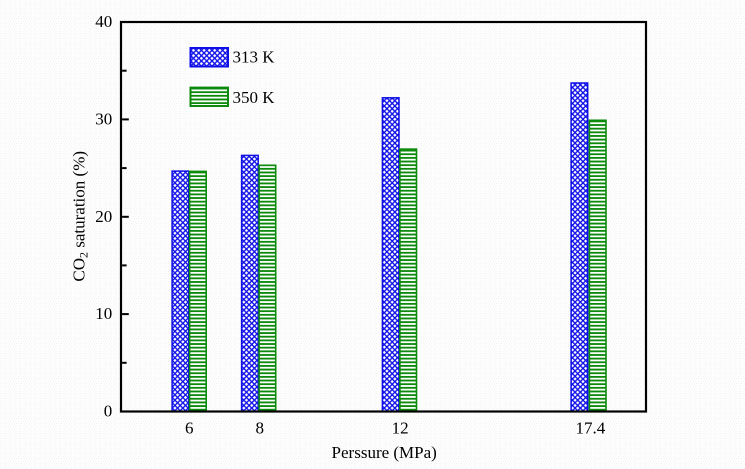 The height and width of the screenshot is (469, 745). What do you see at coordinates (384, 452) in the screenshot?
I see `svg-text: Perssure (MPa)` at bounding box center [384, 452].